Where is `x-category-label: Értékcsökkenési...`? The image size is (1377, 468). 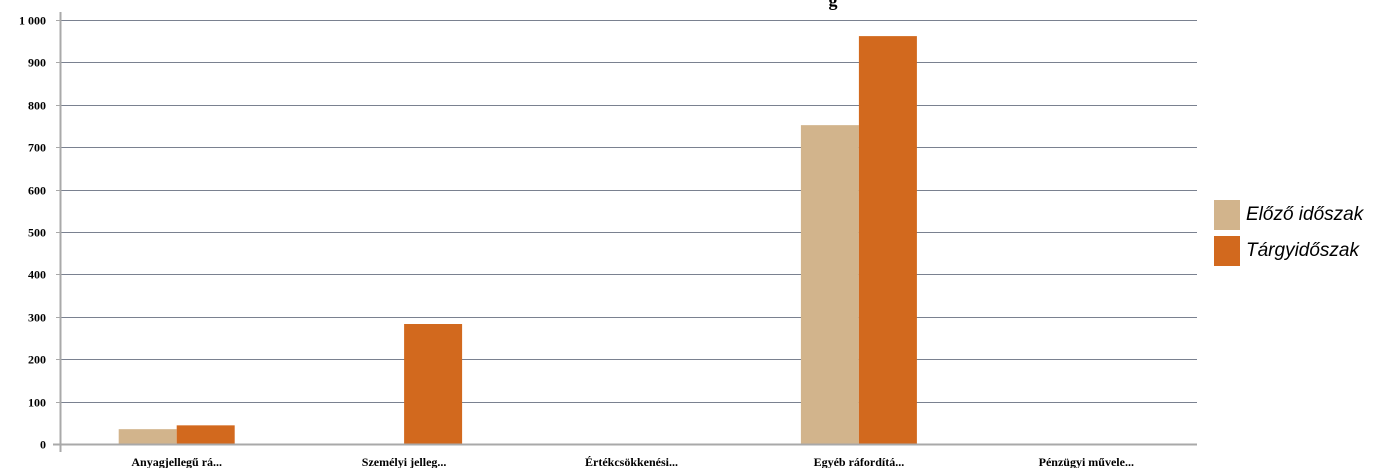 x-category-label: Értékcsökkenési... is located at coordinates (631, 461).